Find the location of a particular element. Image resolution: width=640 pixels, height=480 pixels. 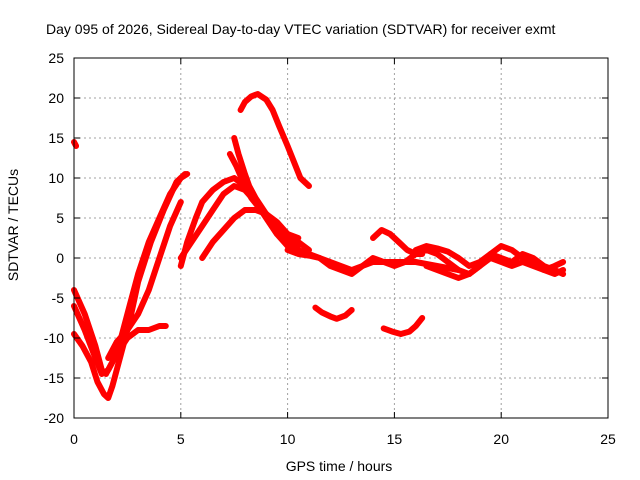

y-tick-label: 0 is located at coordinates (60, 258).